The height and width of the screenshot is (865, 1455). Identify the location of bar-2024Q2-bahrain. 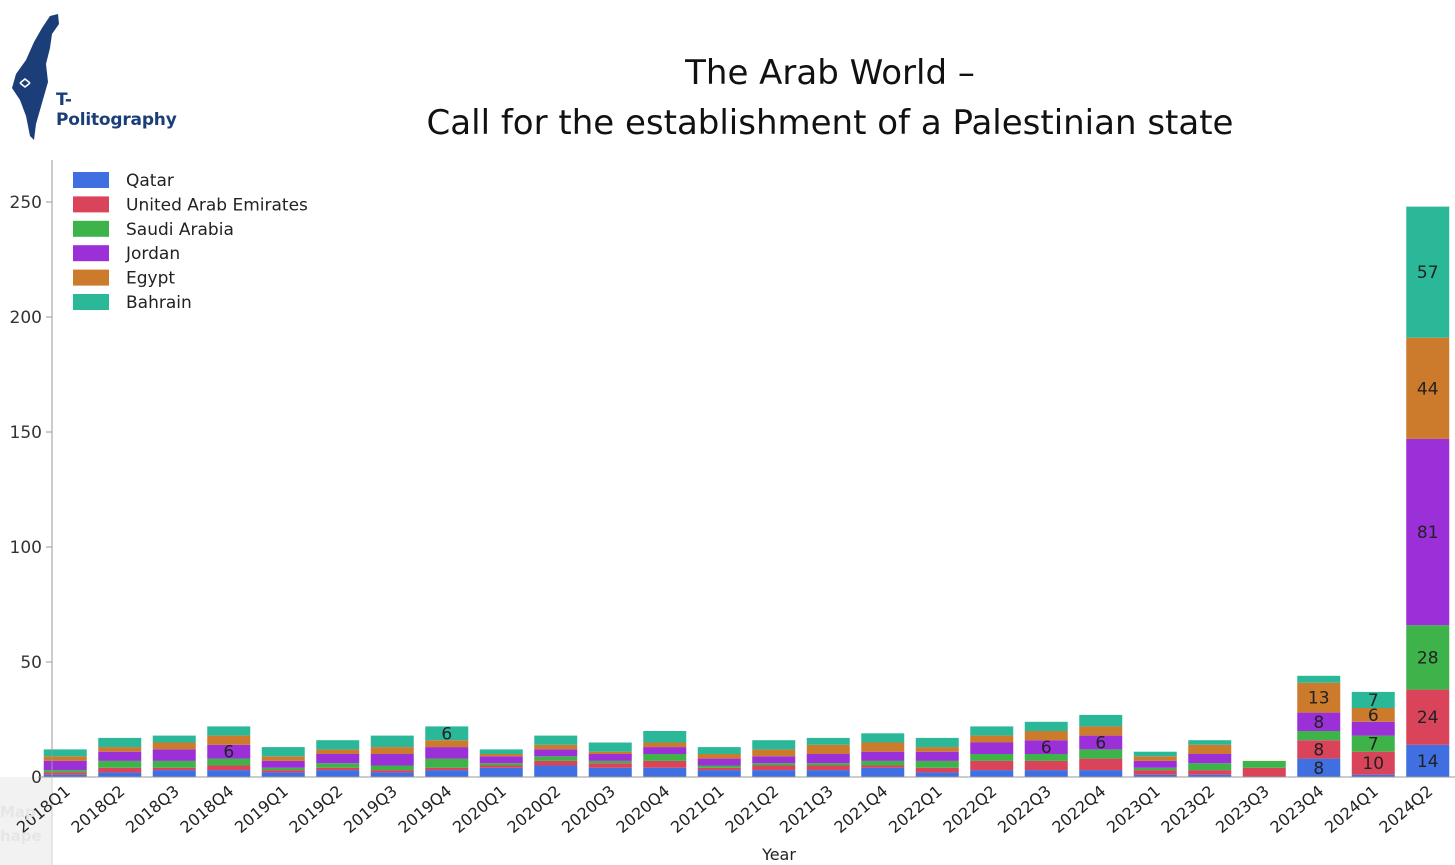
(1428, 272).